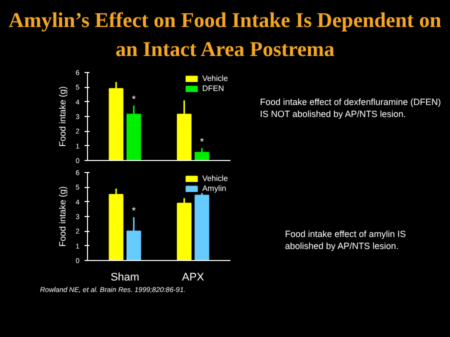 This screenshot has height=337, width=450. What do you see at coordinates (125, 278) in the screenshot?
I see `x-tick-label: Sham` at bounding box center [125, 278].